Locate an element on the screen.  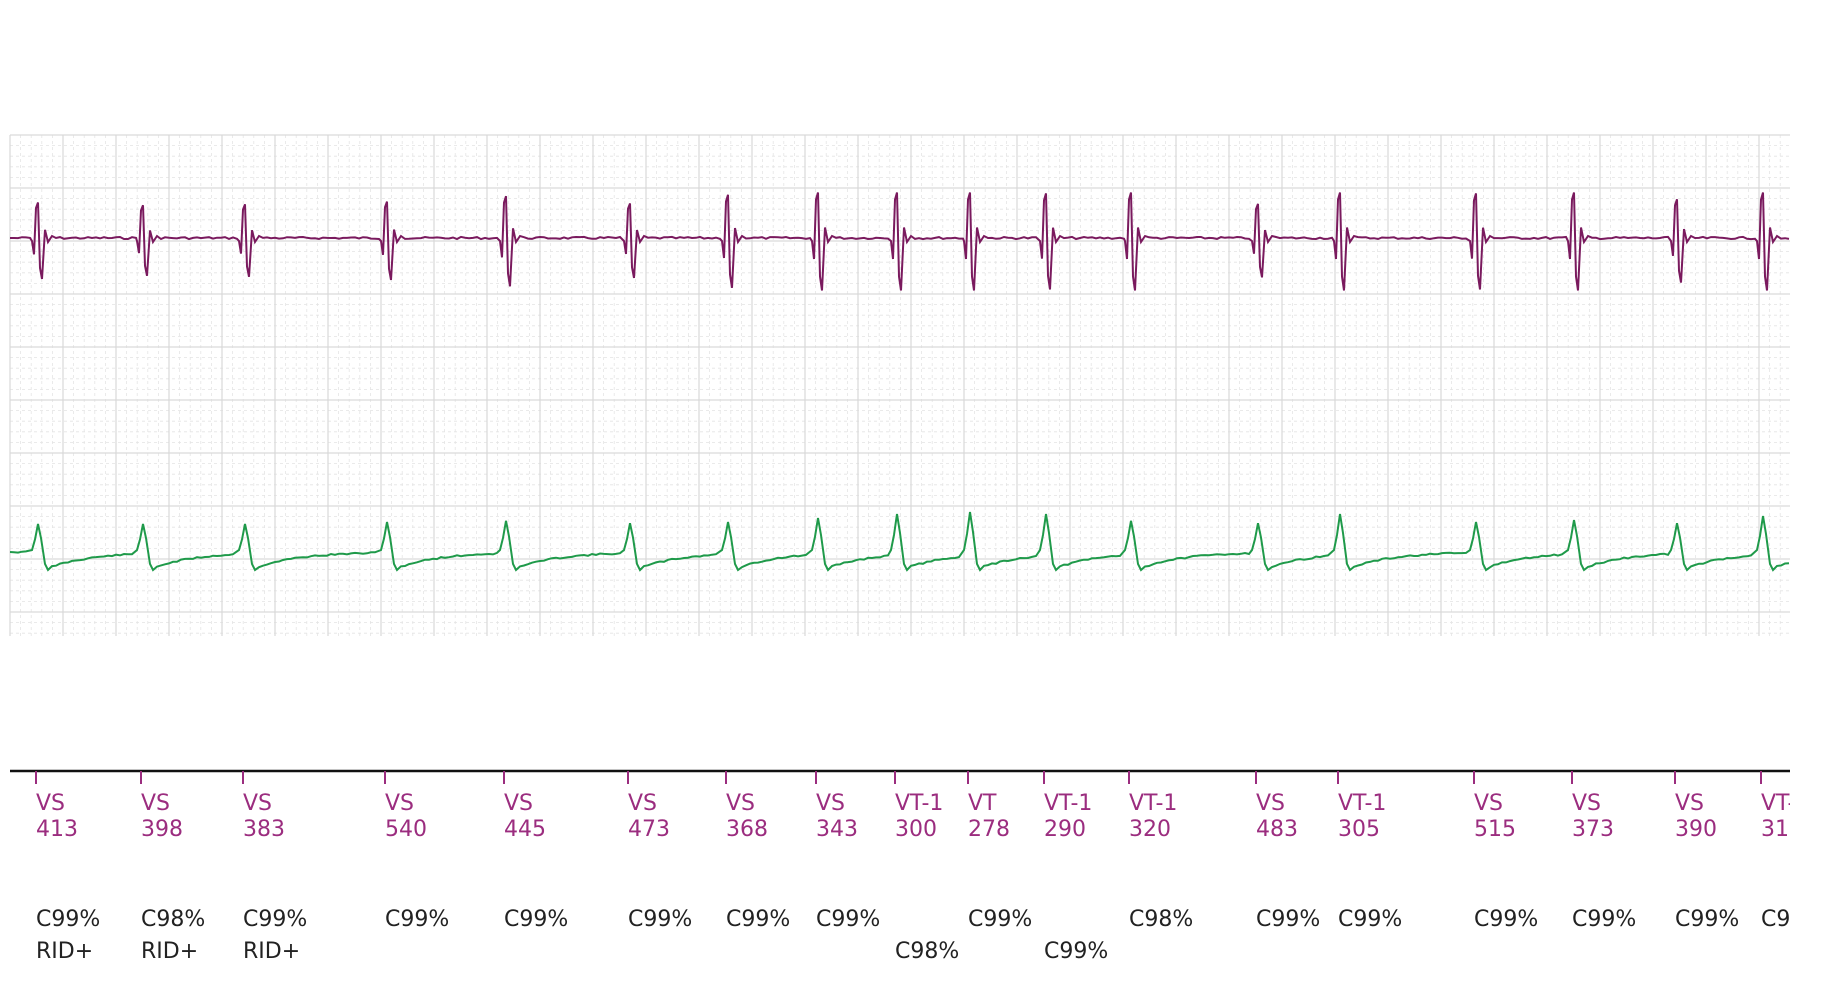
interval-label: 390 is located at coordinates (1696, 829).